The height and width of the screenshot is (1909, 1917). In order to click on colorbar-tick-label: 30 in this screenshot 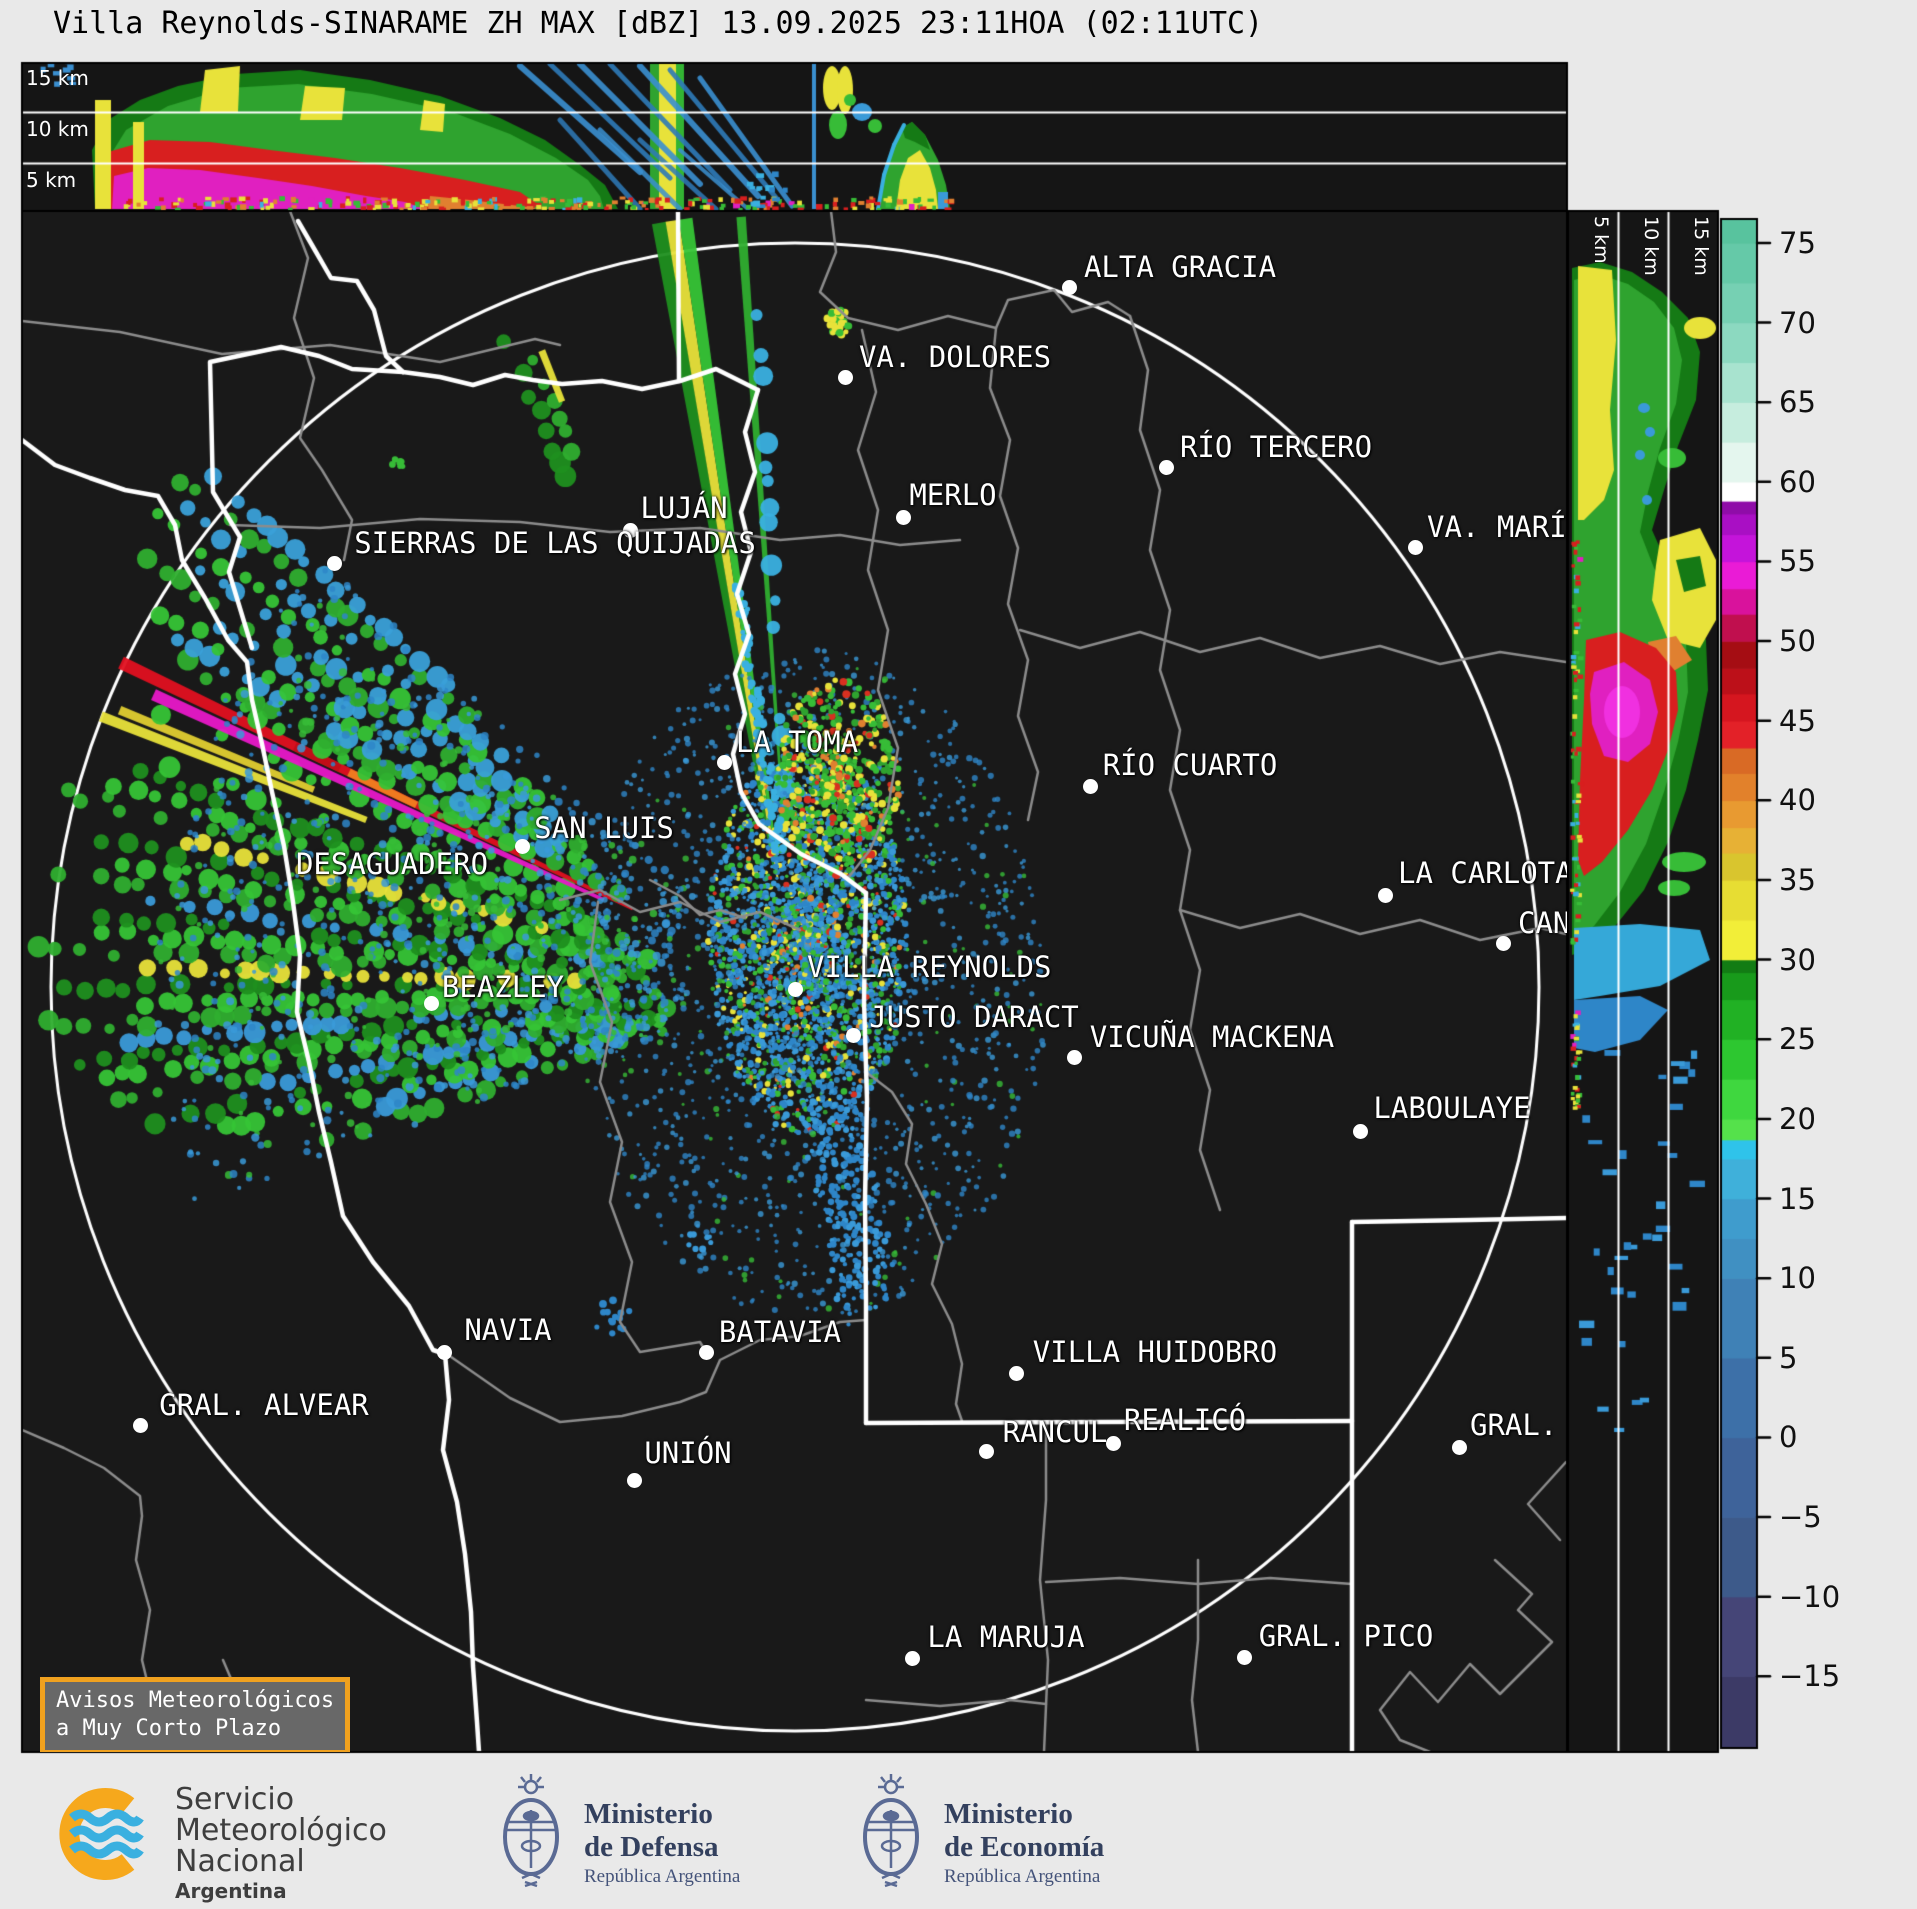, I will do `click(1797, 959)`.